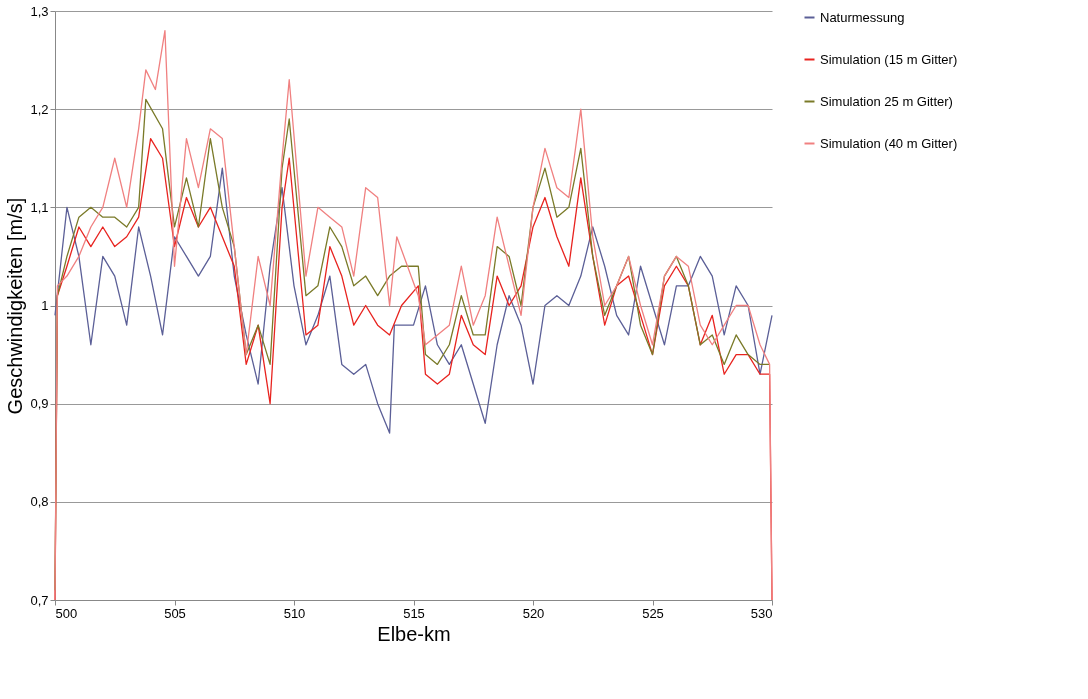 The width and height of the screenshot is (1088, 699). What do you see at coordinates (39, 109) in the screenshot?
I see `y-tick-label: 1,2` at bounding box center [39, 109].